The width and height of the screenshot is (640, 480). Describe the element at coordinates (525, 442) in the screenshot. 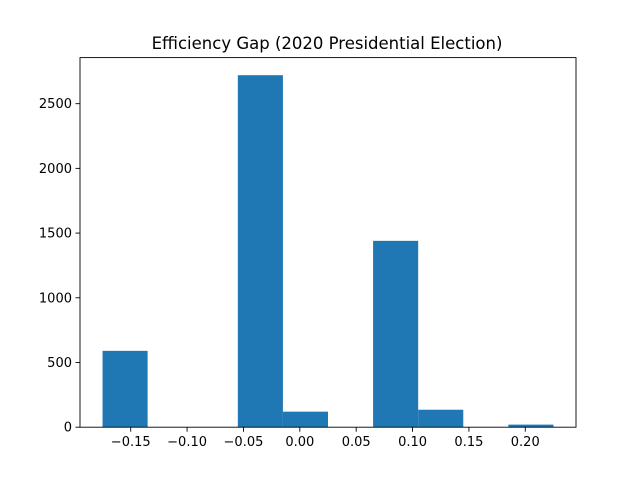

I see `x-tick-label: 0.20` at that location.